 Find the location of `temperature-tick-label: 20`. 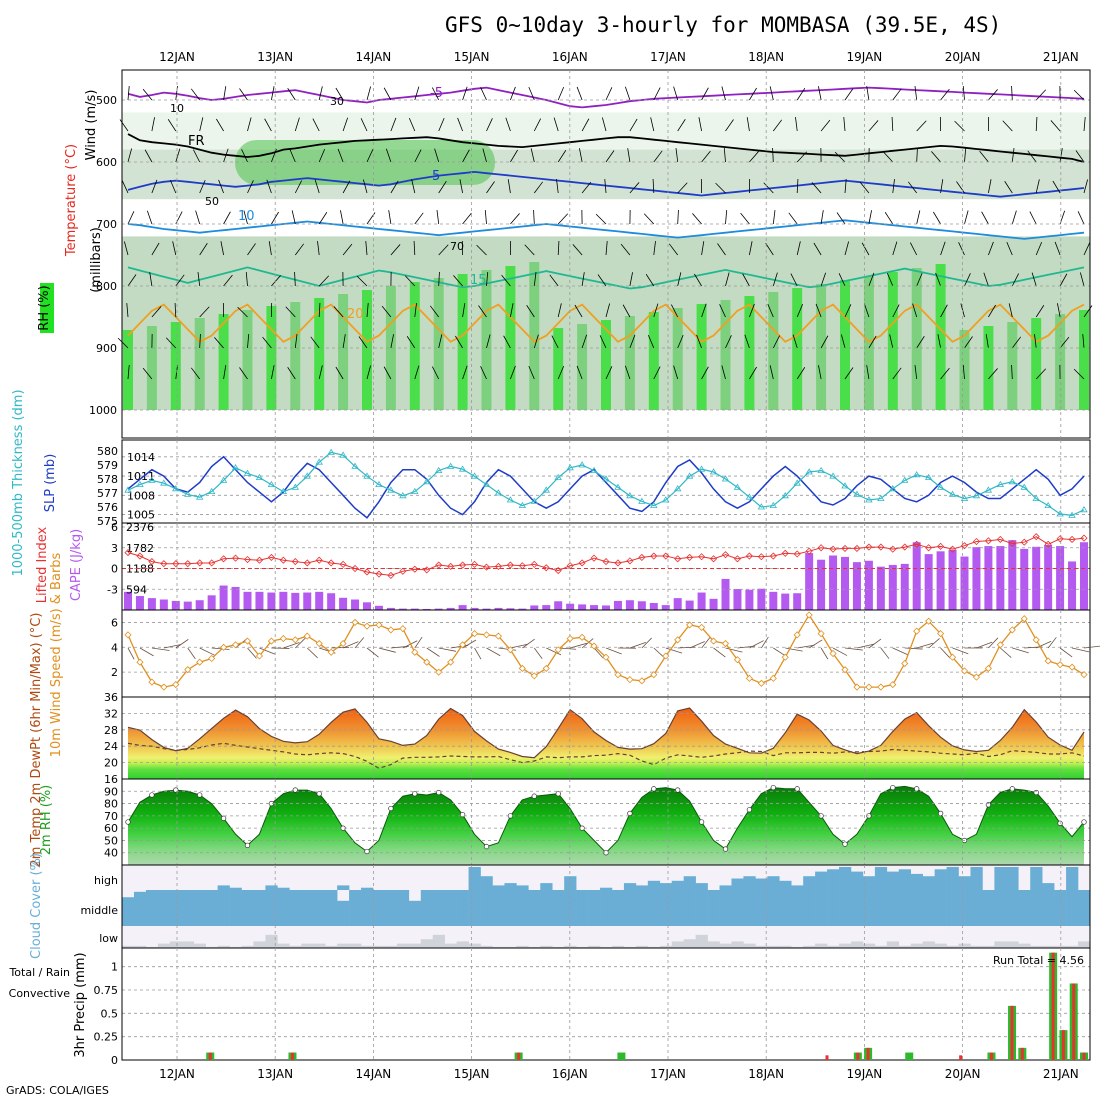

temperature-tick-label: 20 is located at coordinates (111, 763).